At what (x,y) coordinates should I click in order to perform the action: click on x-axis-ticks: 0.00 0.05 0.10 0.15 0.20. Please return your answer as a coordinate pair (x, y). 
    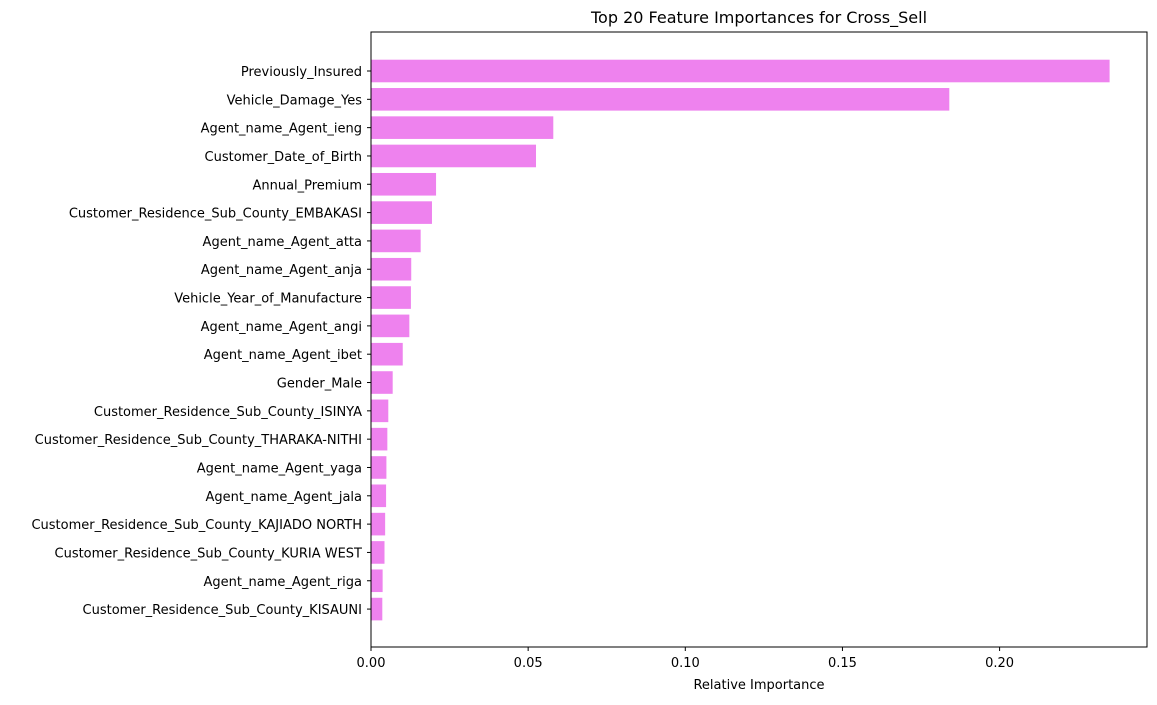
    Looking at the image, I should click on (685, 659).